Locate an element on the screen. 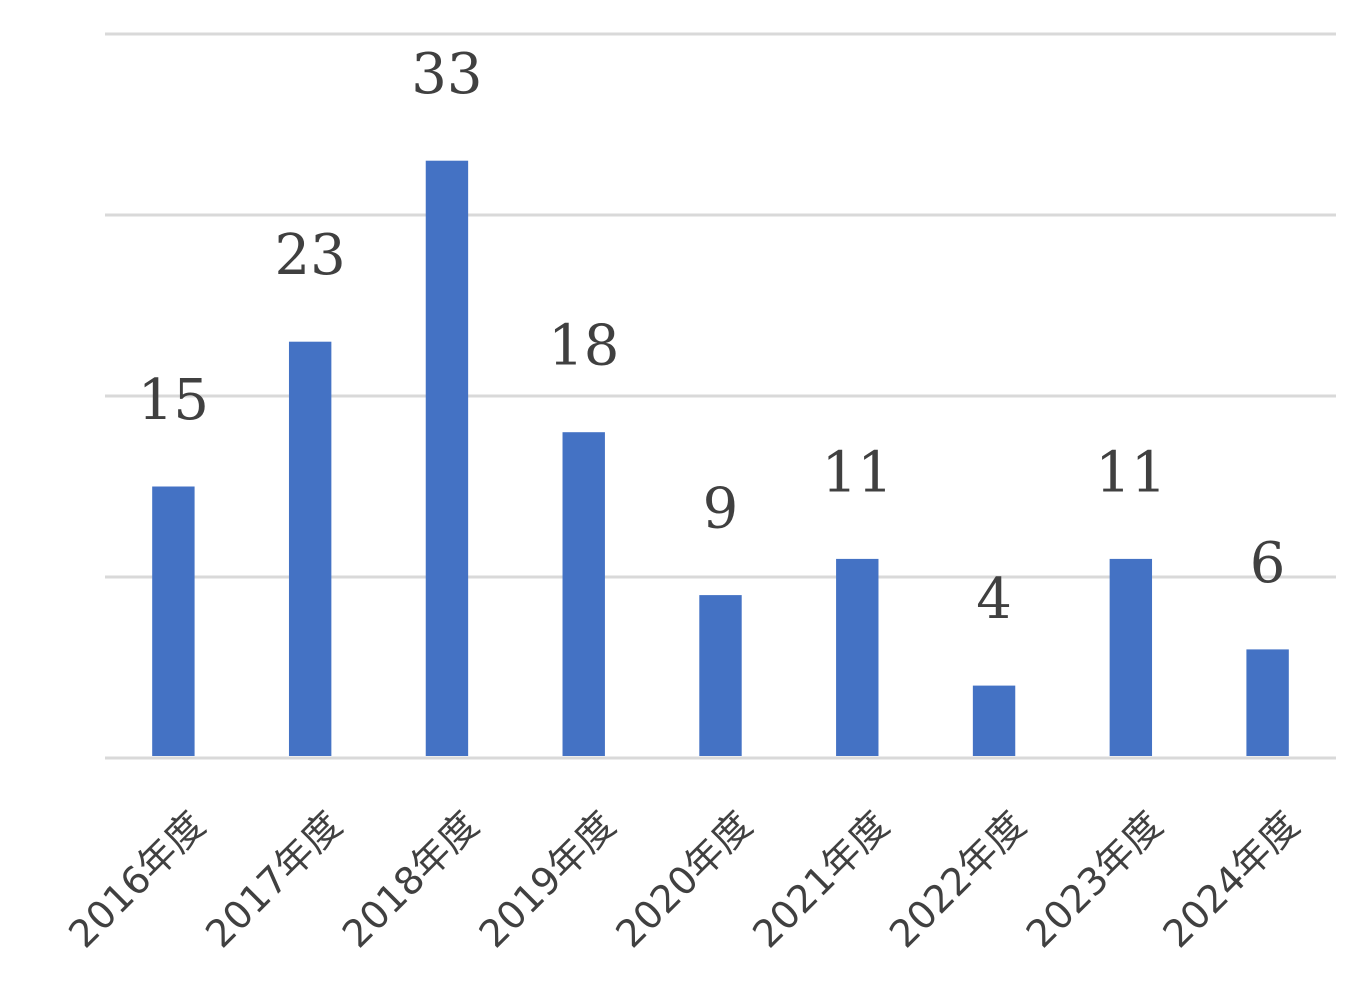 The image size is (1371, 1002). x-tick-label: 2024年度 is located at coordinates (1231, 879).